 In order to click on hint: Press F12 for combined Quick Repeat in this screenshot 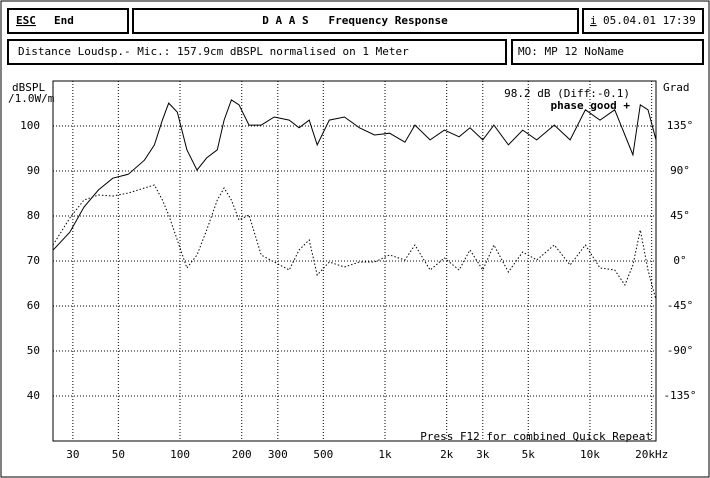, I will do `click(536, 436)`.